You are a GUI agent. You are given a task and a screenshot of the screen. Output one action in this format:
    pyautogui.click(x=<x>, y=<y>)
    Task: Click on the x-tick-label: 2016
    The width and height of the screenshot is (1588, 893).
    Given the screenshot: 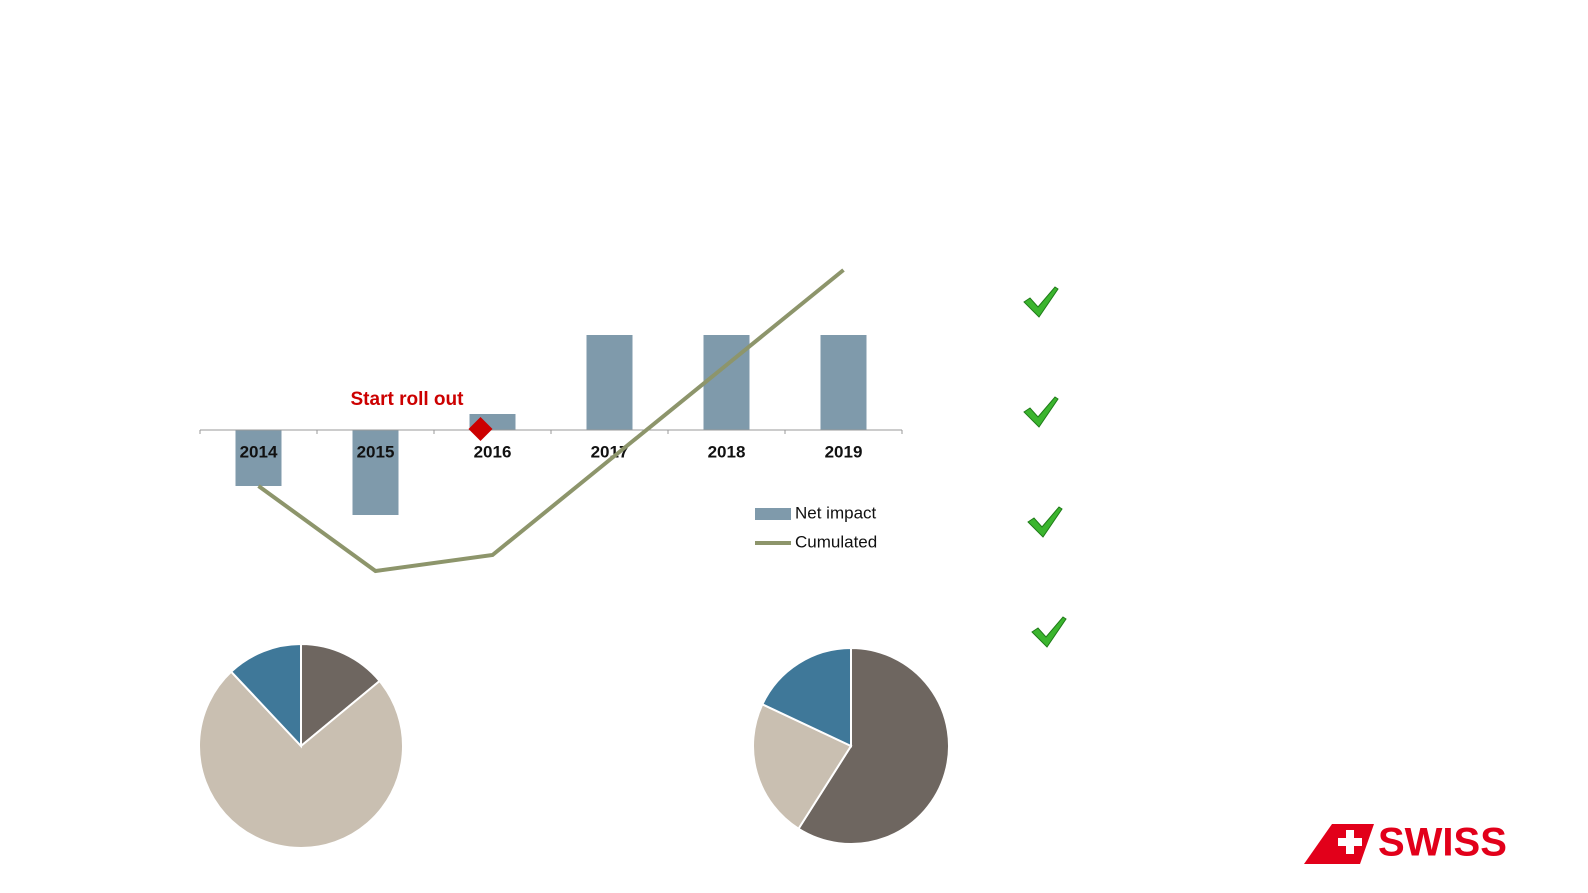 What is the action you would take?
    pyautogui.click(x=493, y=451)
    